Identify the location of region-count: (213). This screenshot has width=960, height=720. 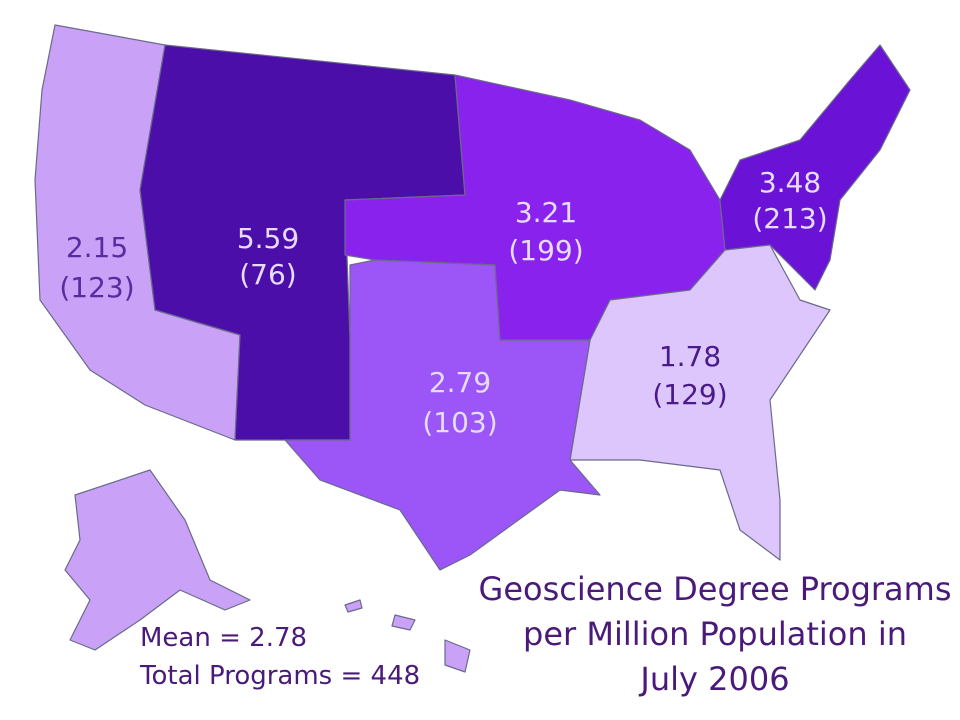
(789, 218).